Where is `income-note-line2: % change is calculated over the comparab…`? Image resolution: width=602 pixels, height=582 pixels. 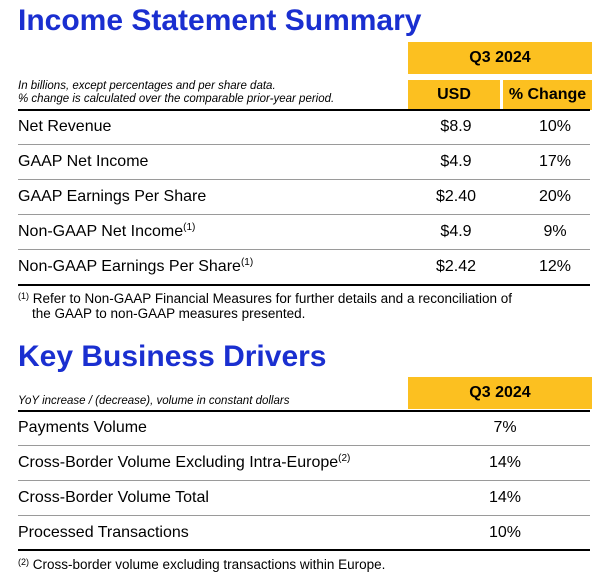
income-note-line2: % change is calculated over the comparab… is located at coordinates (176, 99).